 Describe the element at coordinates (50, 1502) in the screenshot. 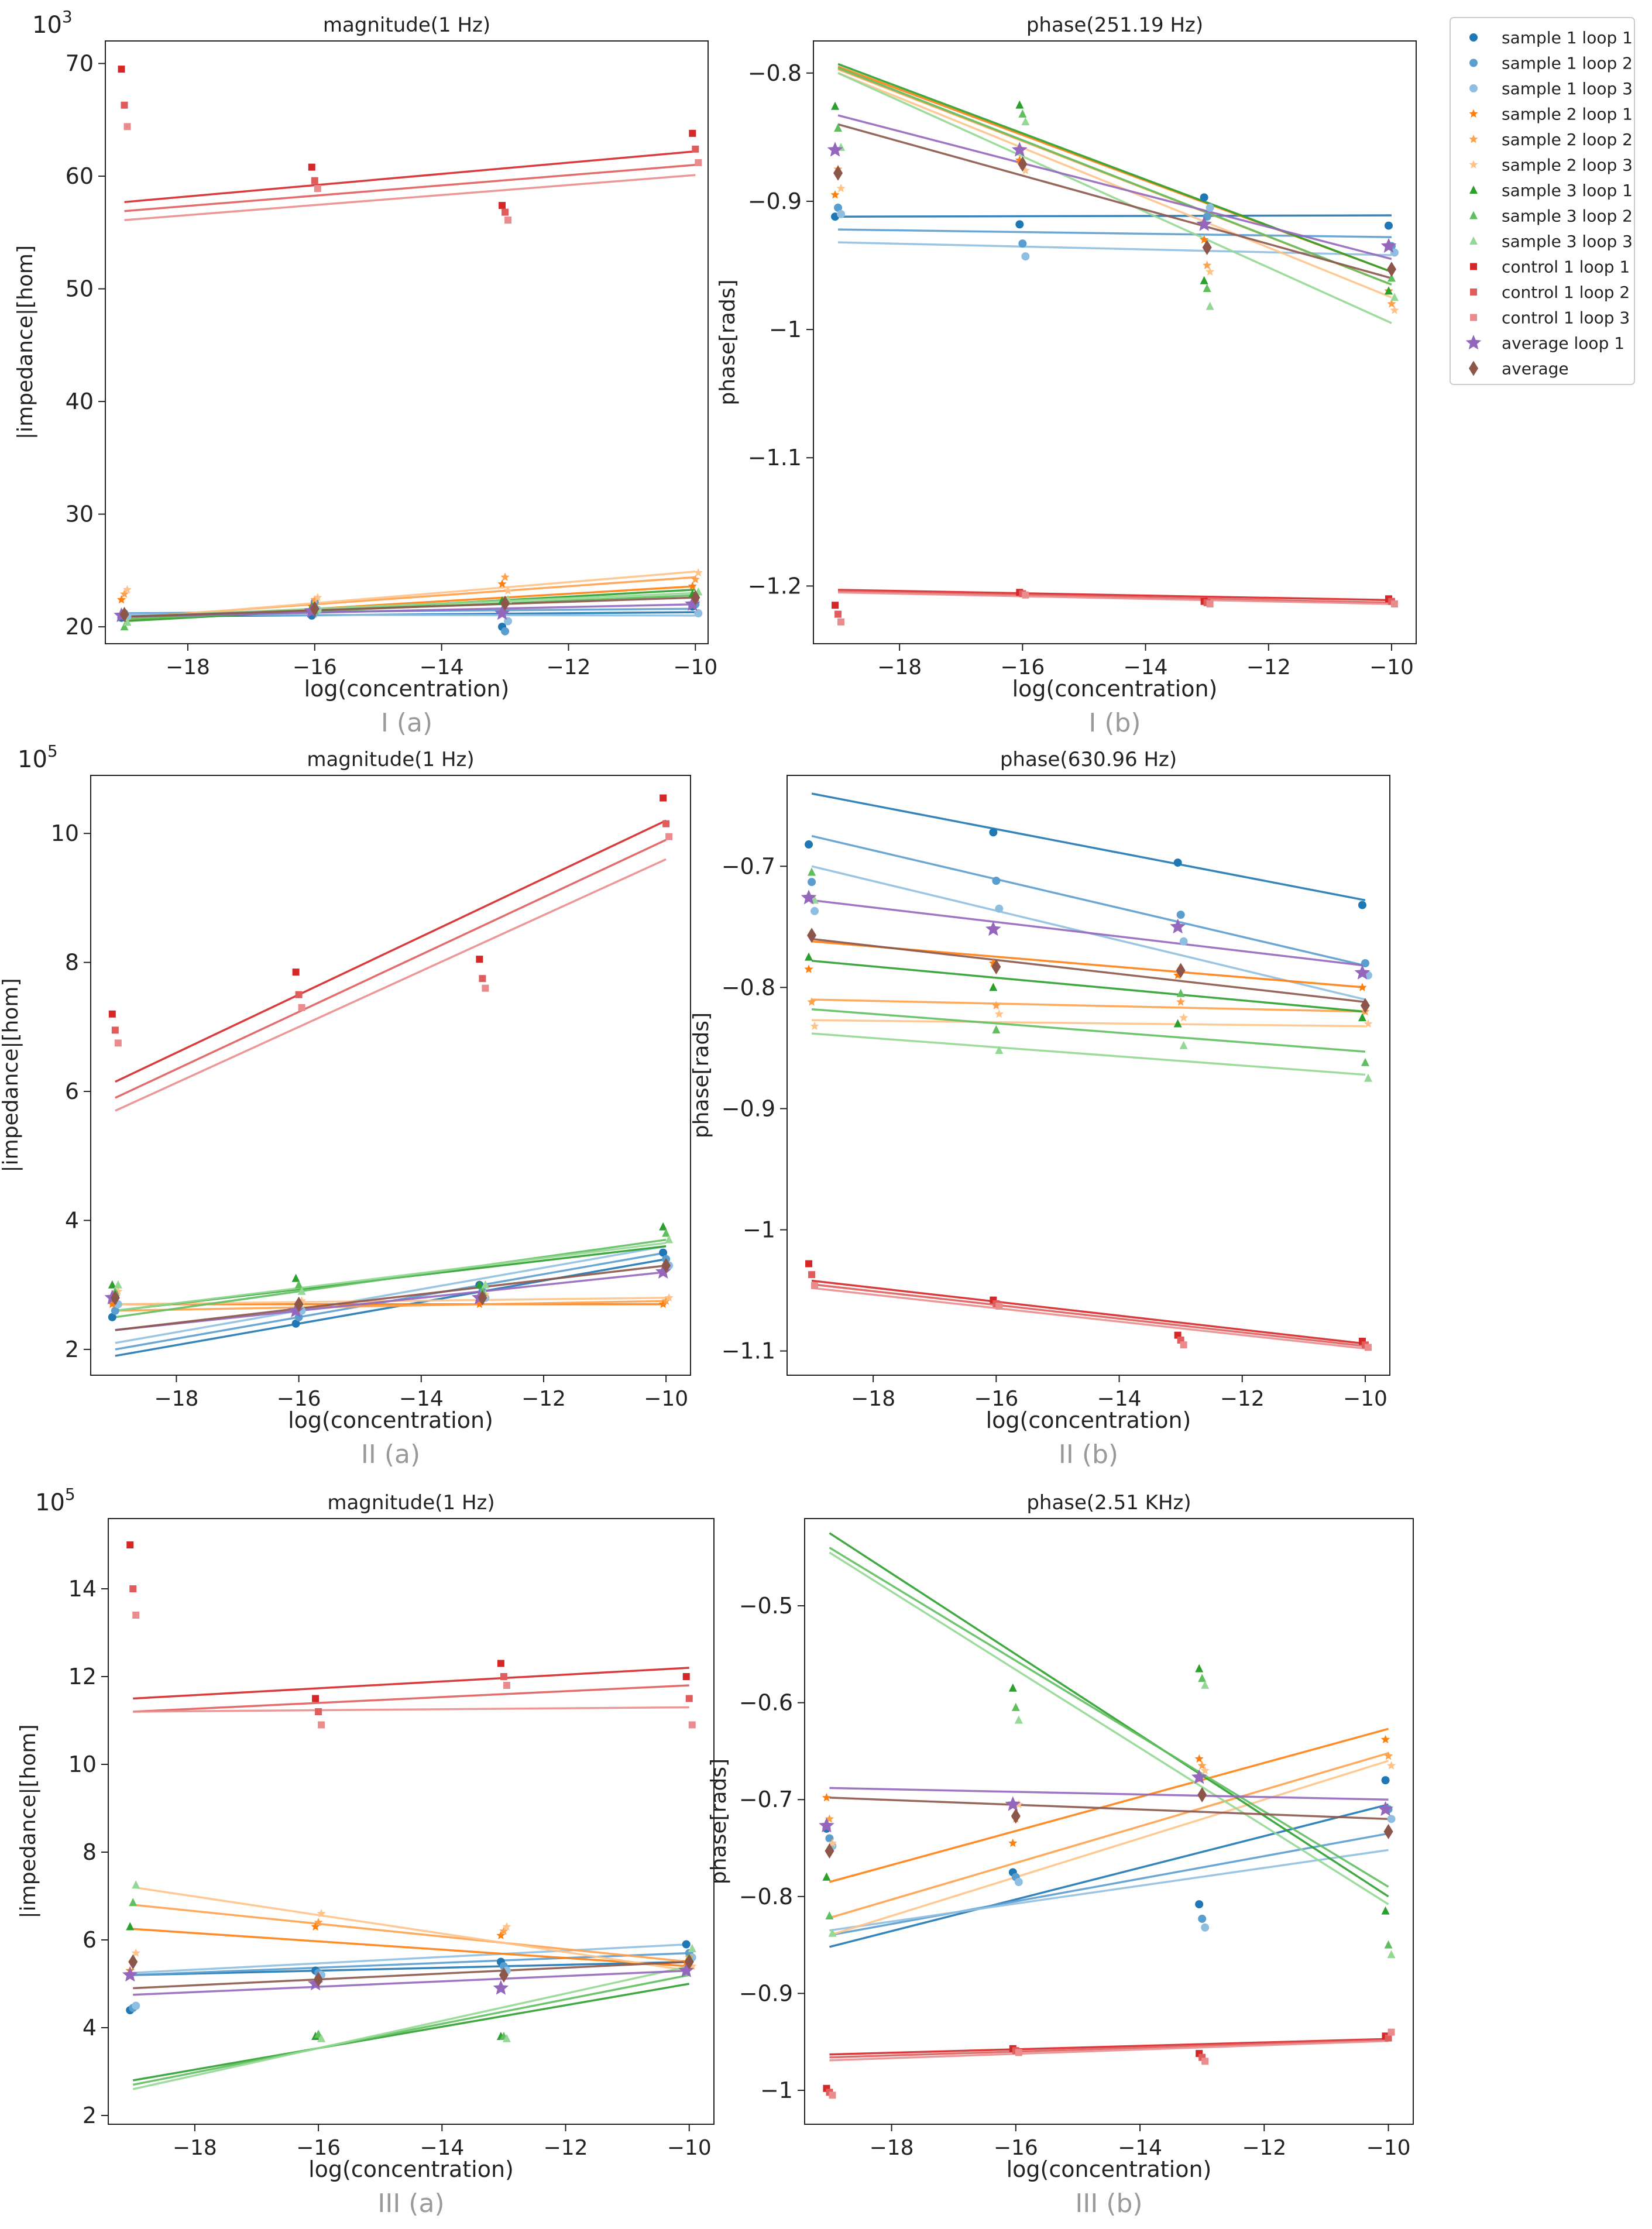

I see `offset-base: 10` at that location.